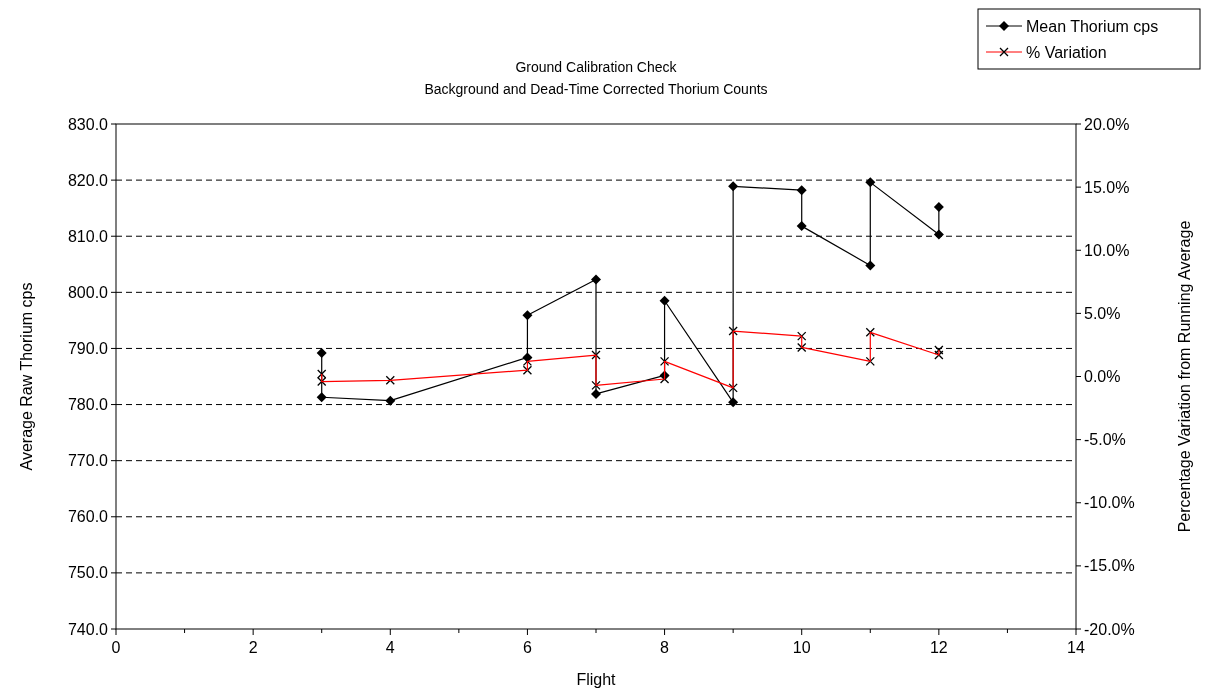 The width and height of the screenshot is (1211, 692). I want to click on y2-tick-label: 0.0%, so click(1102, 377).